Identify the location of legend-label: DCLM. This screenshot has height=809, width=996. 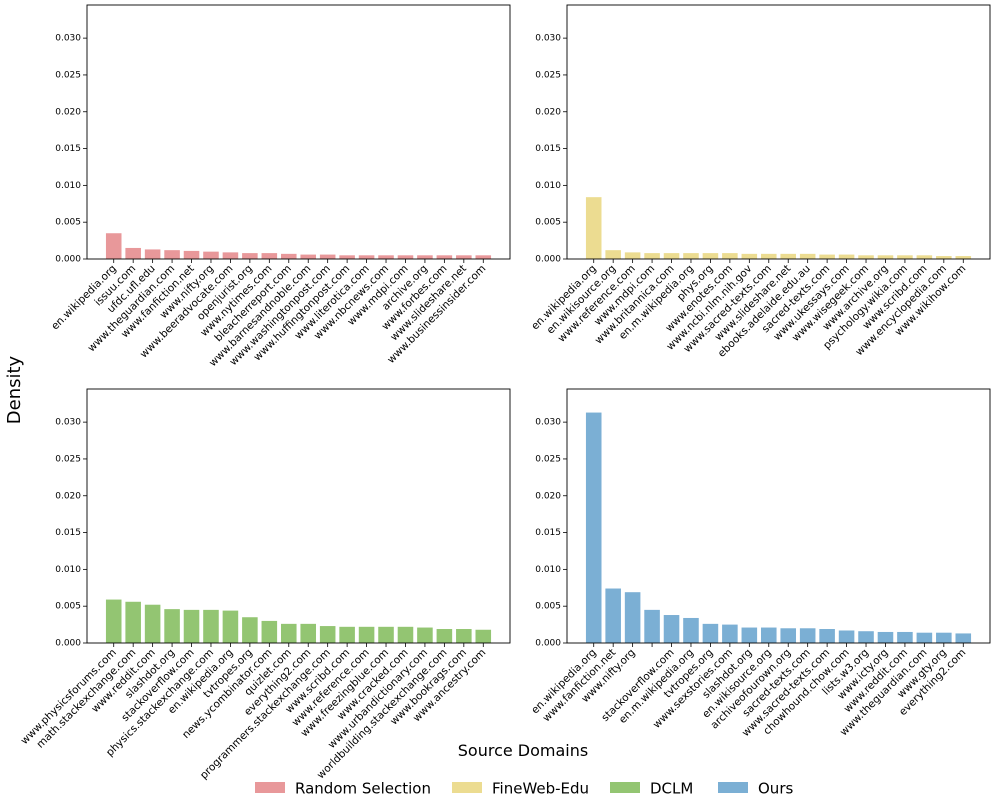
(671, 789).